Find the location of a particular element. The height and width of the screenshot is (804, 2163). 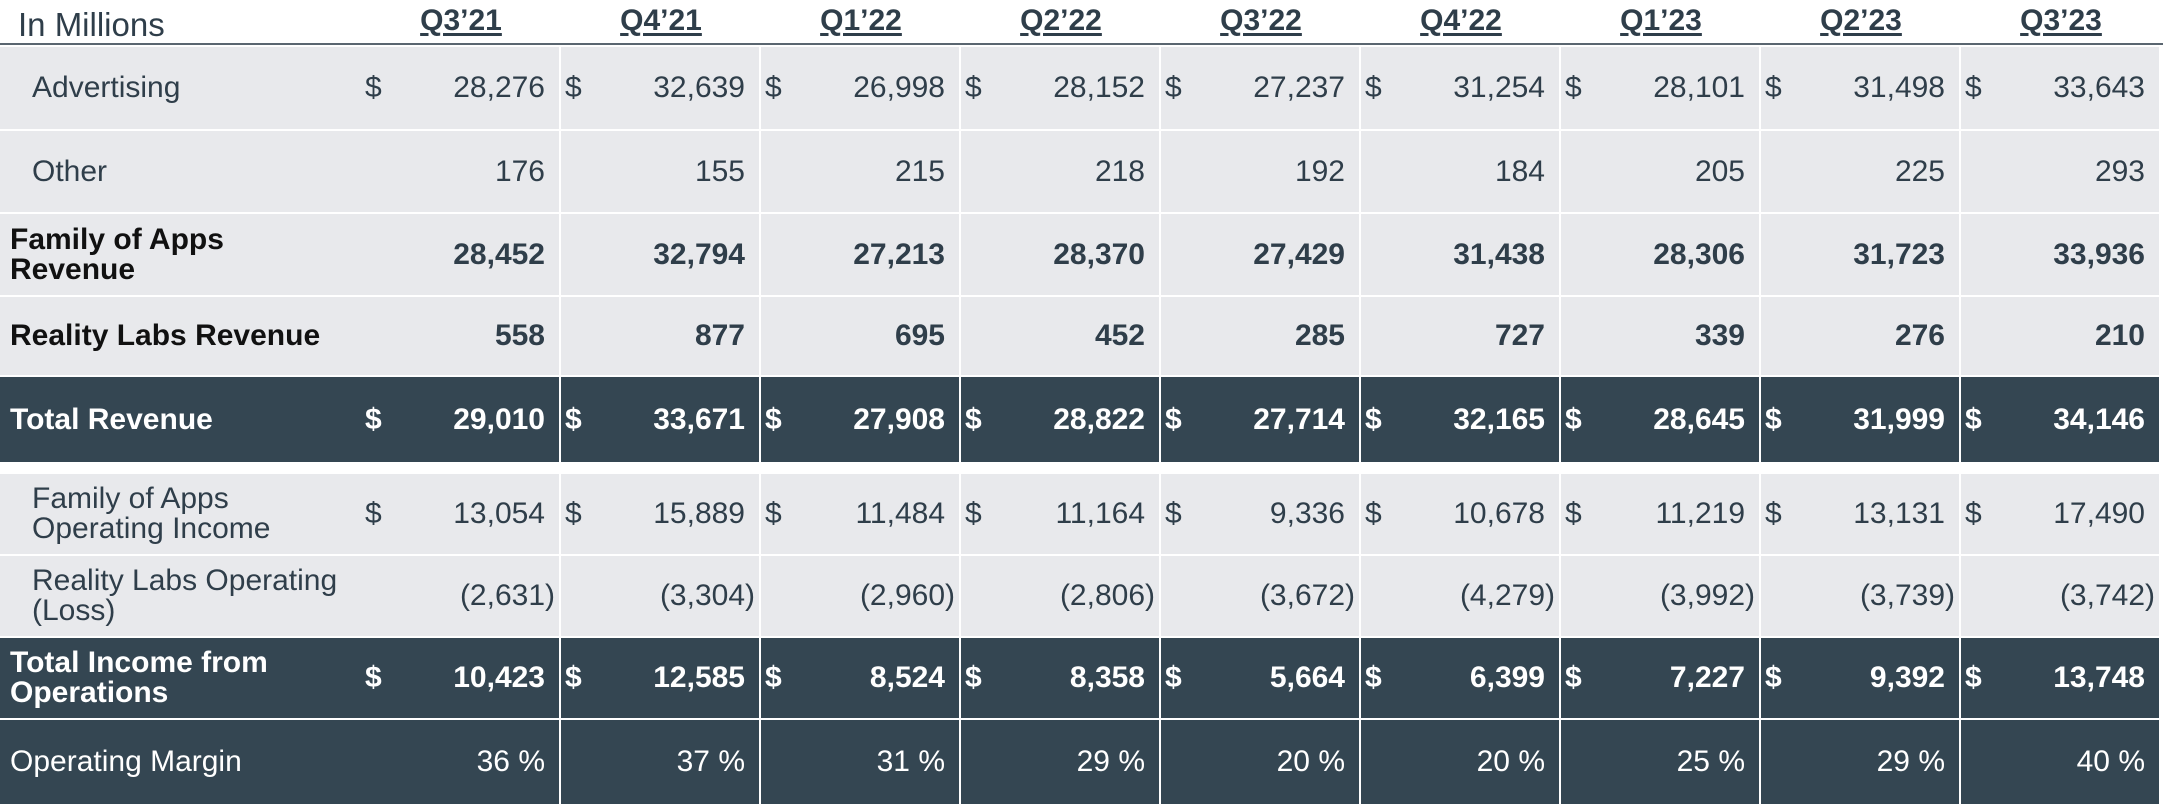

value-cell: 215 is located at coordinates (860, 171).